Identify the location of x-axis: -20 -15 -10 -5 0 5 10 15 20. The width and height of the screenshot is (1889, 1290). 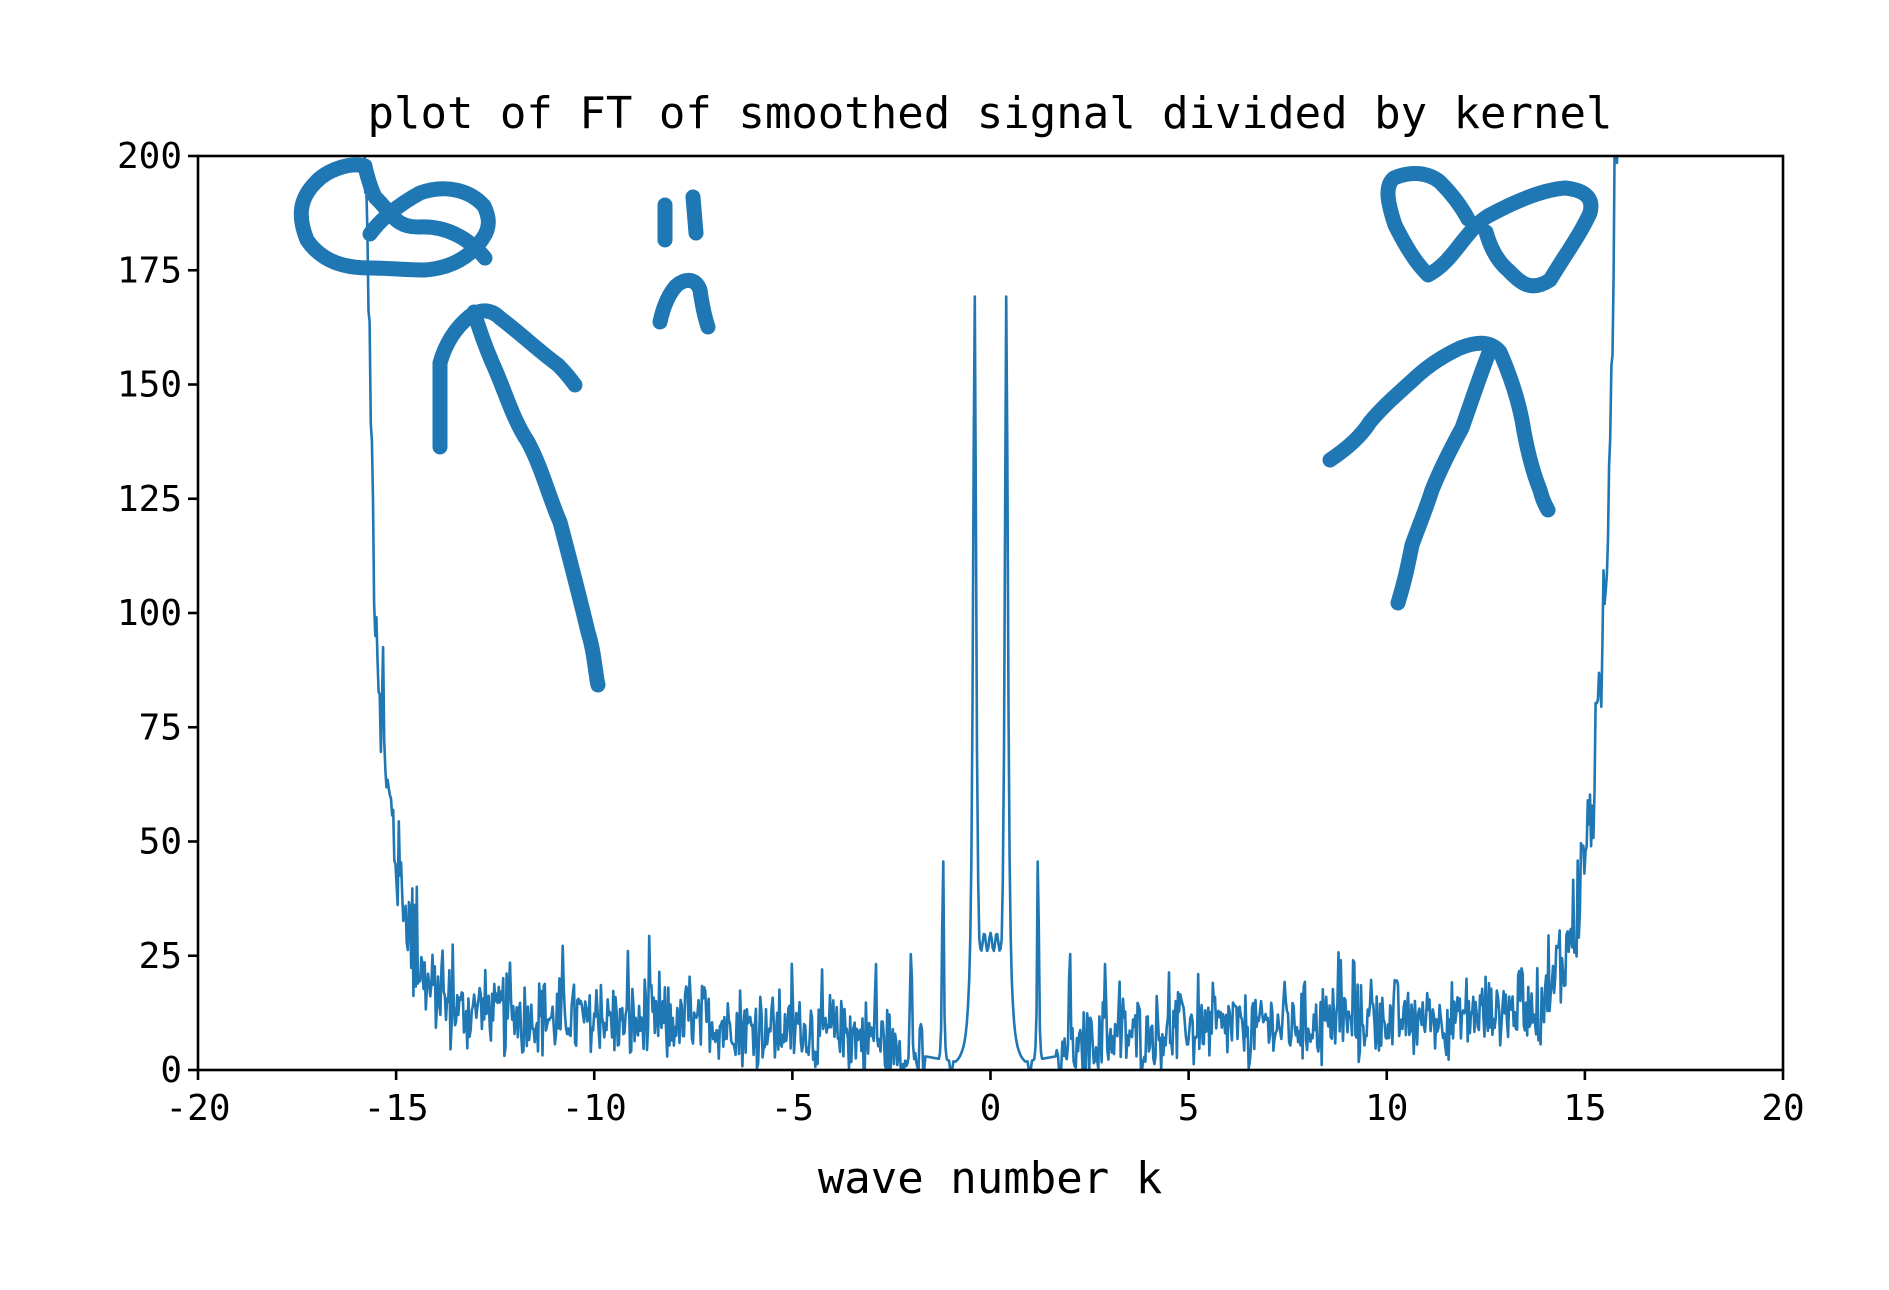
(985, 1099).